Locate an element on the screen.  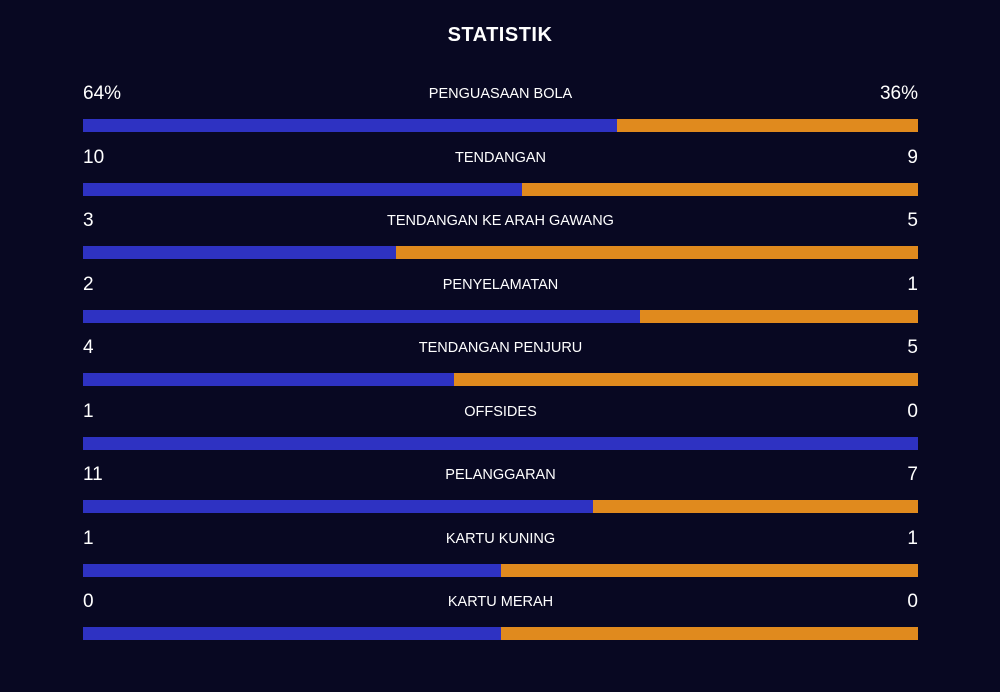
stat-label: PENYELAMATAN is located at coordinates (500, 284).